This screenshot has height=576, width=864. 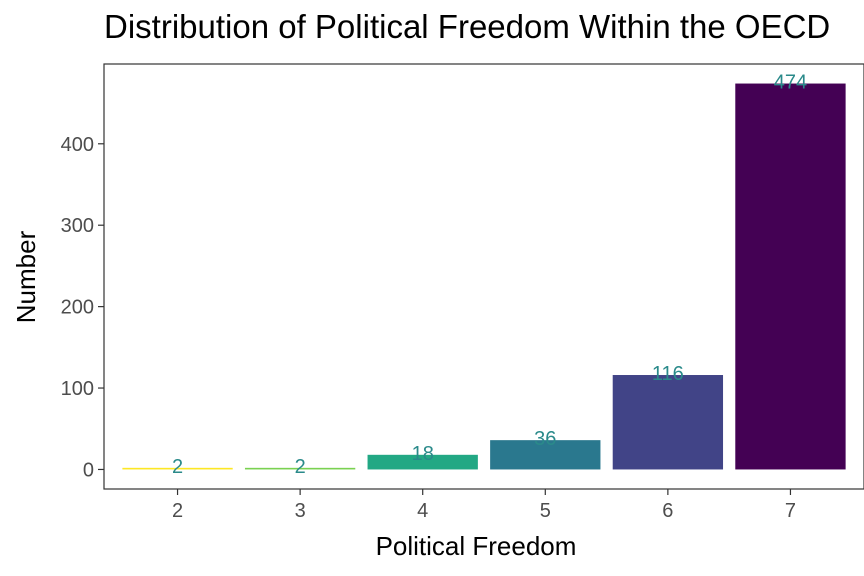 I want to click on bar-value-label: 36, so click(x=545, y=439).